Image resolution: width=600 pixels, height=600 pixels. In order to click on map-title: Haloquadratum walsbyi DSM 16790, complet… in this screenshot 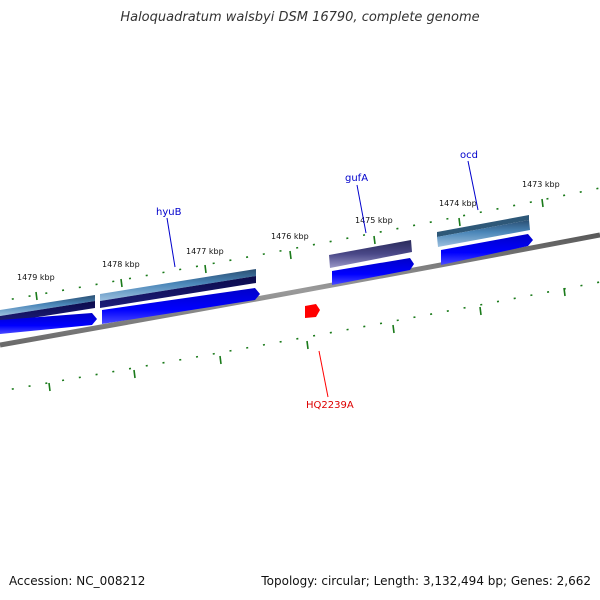, I will do `click(300, 17)`.